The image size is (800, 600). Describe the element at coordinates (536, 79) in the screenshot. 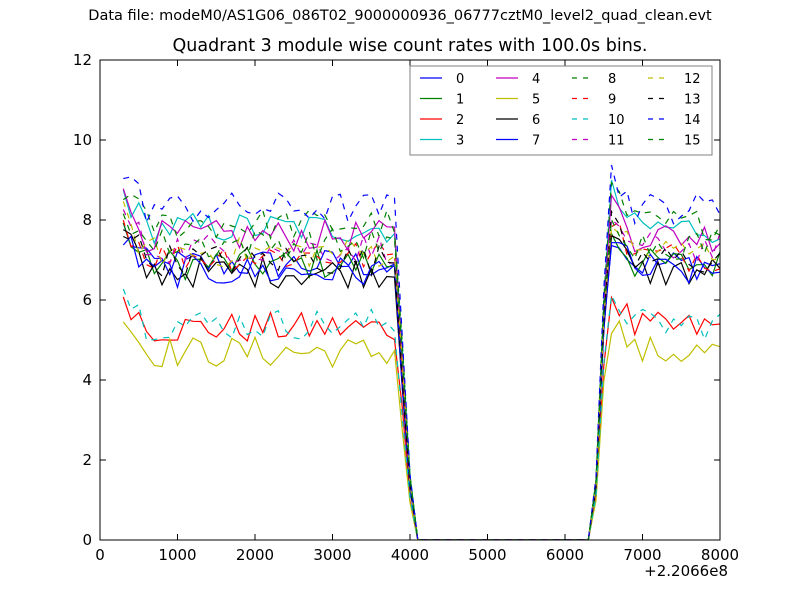

I see `legend-label-4: 4` at that location.